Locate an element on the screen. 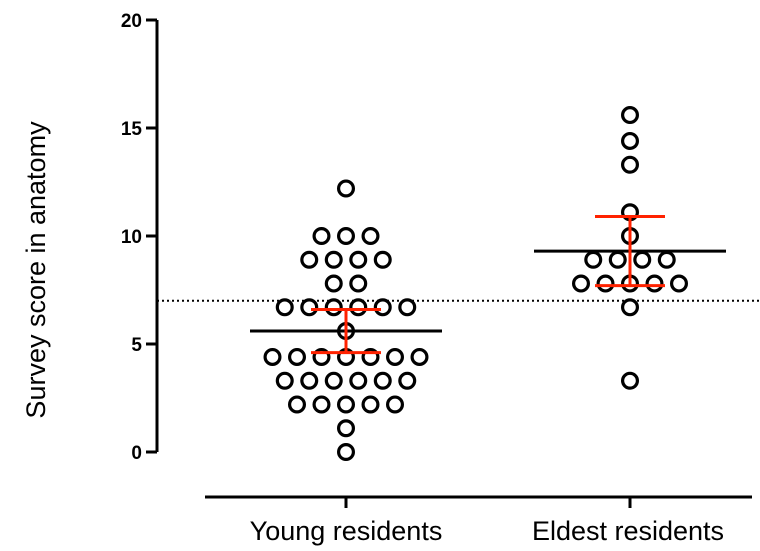  y-tick-label: 15 is located at coordinates (132, 129).